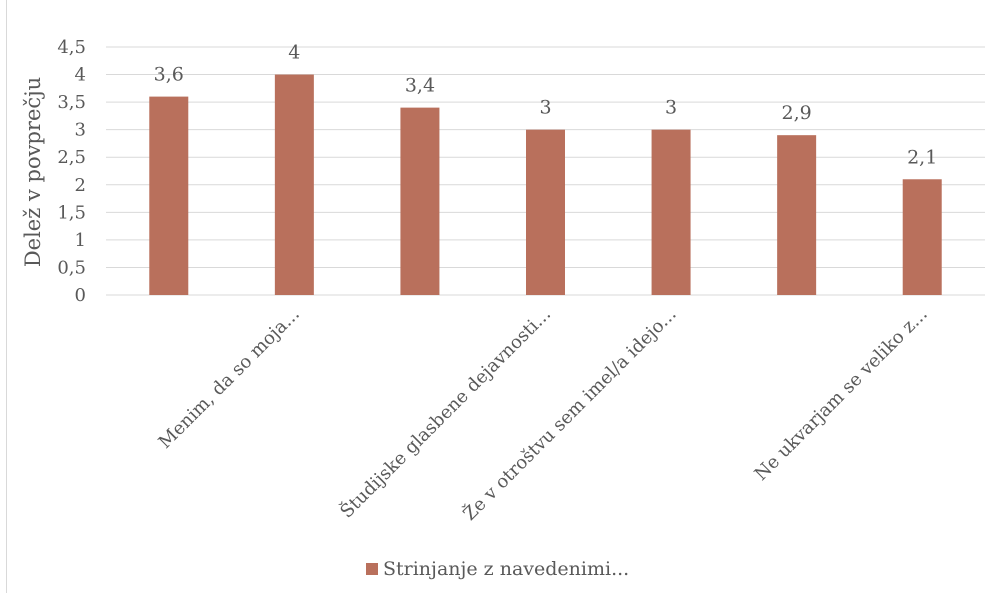 This screenshot has width=989, height=593. I want to click on y-tick-label: 2,5, so click(71, 157).